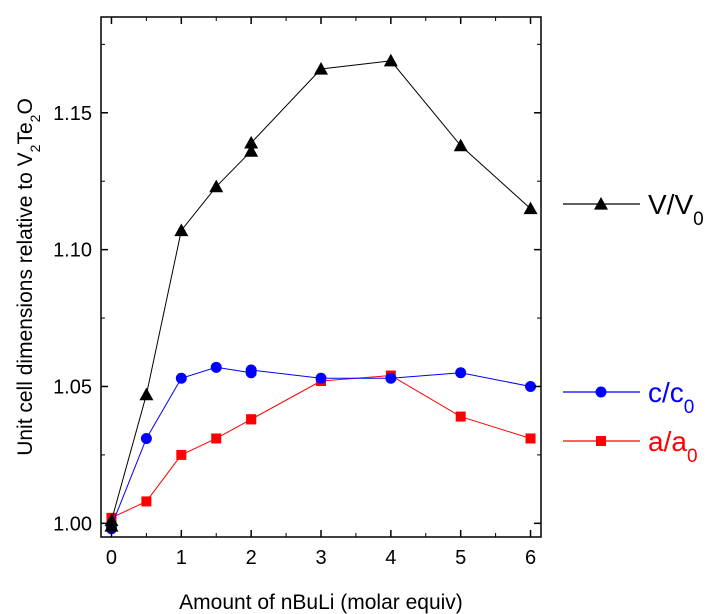 The width and height of the screenshot is (721, 614). What do you see at coordinates (72, 524) in the screenshot?
I see `y-tick-label: 1.00` at bounding box center [72, 524].